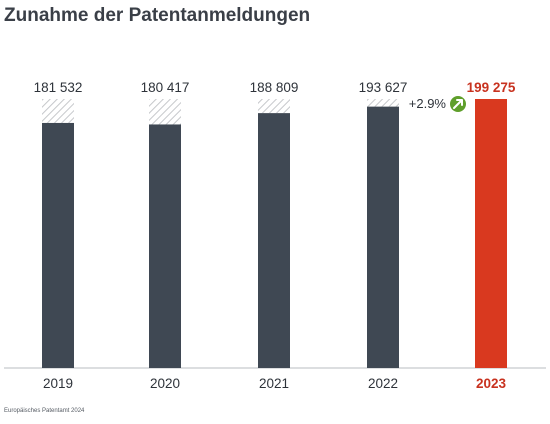 This screenshot has width=550, height=424. Describe the element at coordinates (274, 383) in the screenshot. I see `x-tick-2021: 2021` at that location.